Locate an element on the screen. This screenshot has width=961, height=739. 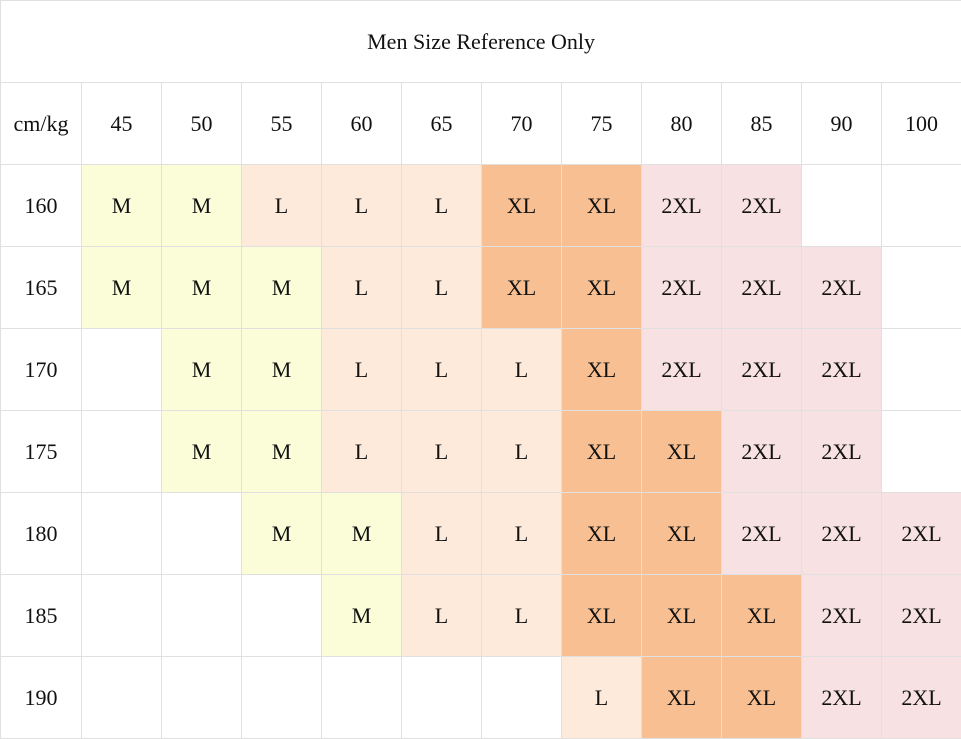
weight-header-45: 45 is located at coordinates (121, 123).